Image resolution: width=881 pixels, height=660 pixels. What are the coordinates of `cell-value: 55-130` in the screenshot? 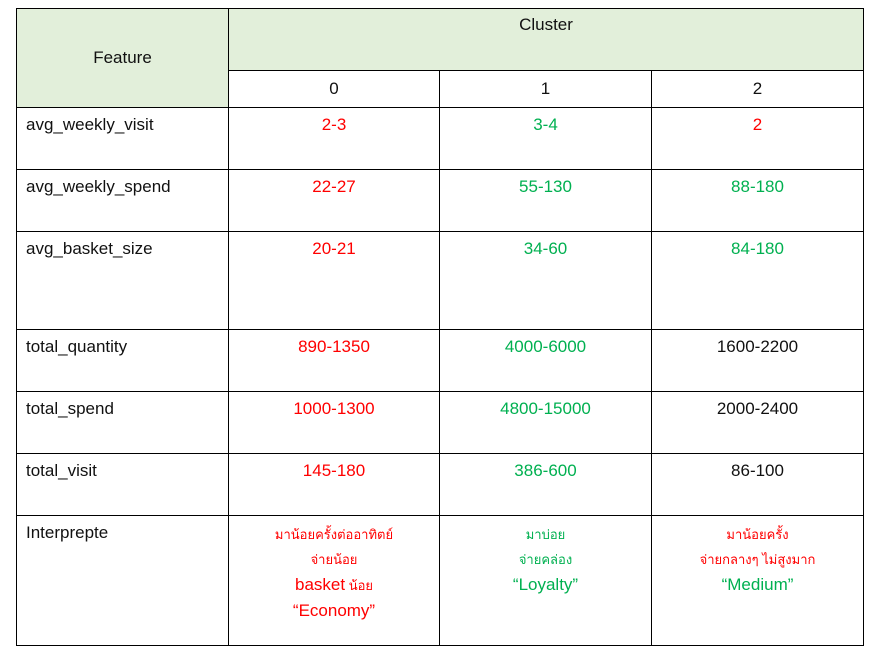 It's located at (545, 200).